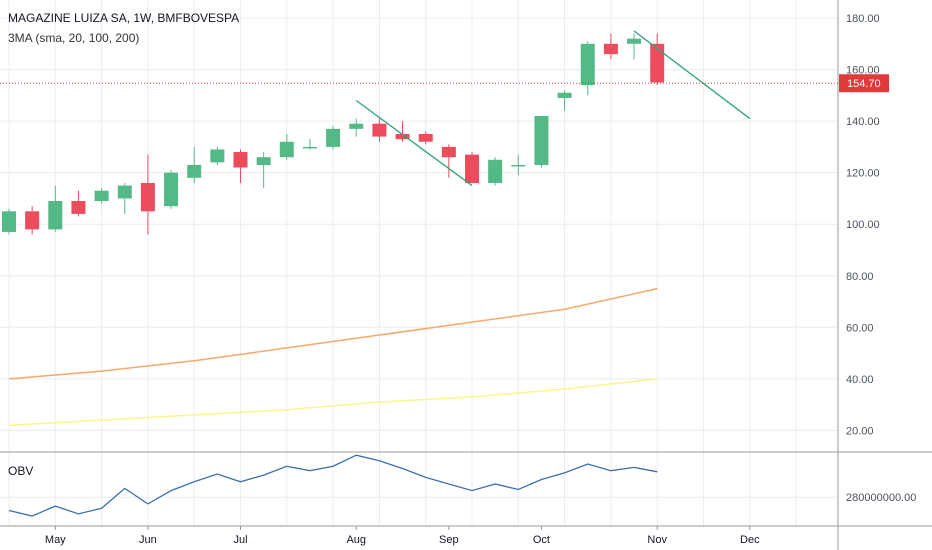 The image size is (932, 550). I want to click on chart-title: MAGAZINE LUIZA SA, 1W, BMFBOVESPA, so click(124, 18).